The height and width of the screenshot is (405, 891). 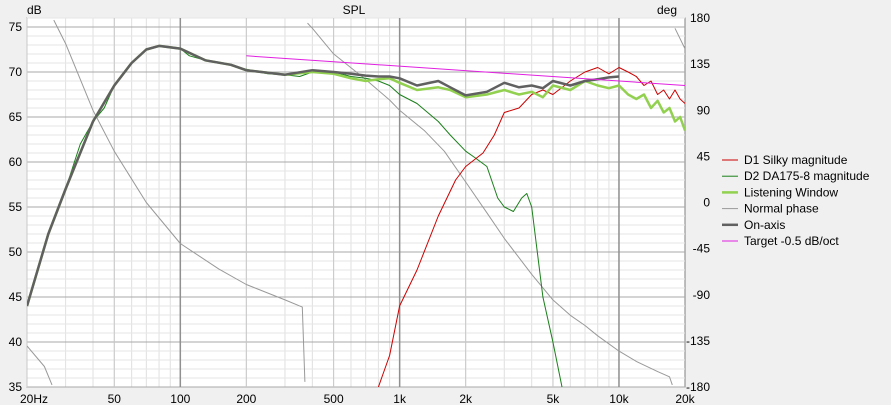 What do you see at coordinates (466, 398) in the screenshot?
I see `x-tick-label: 2k` at bounding box center [466, 398].